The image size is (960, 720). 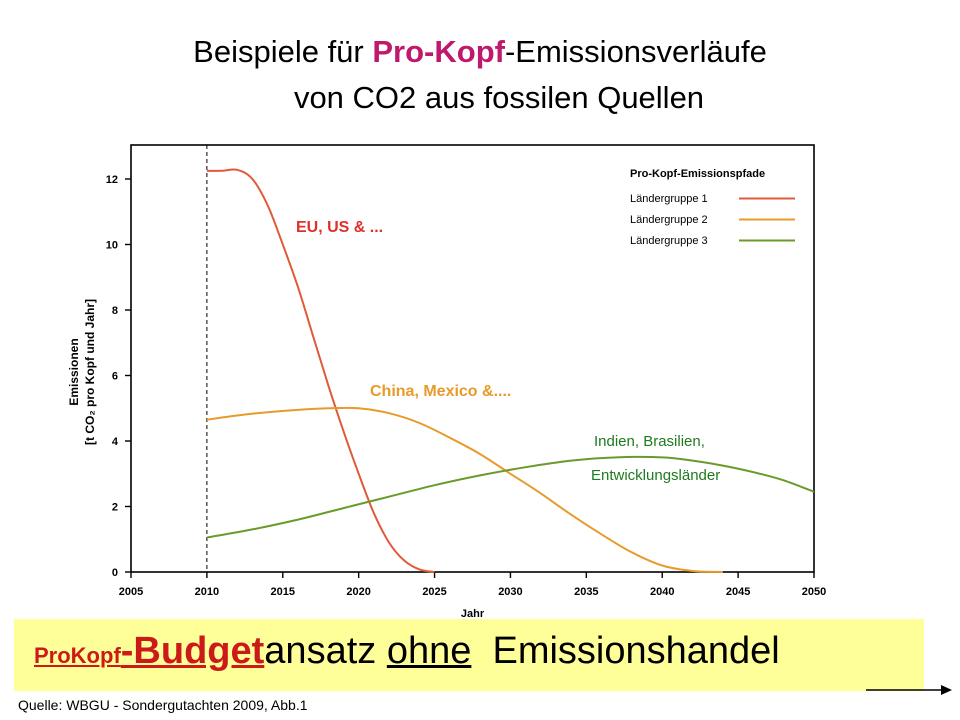 What do you see at coordinates (358, 592) in the screenshot?
I see `x-tick-label: 2020` at bounding box center [358, 592].